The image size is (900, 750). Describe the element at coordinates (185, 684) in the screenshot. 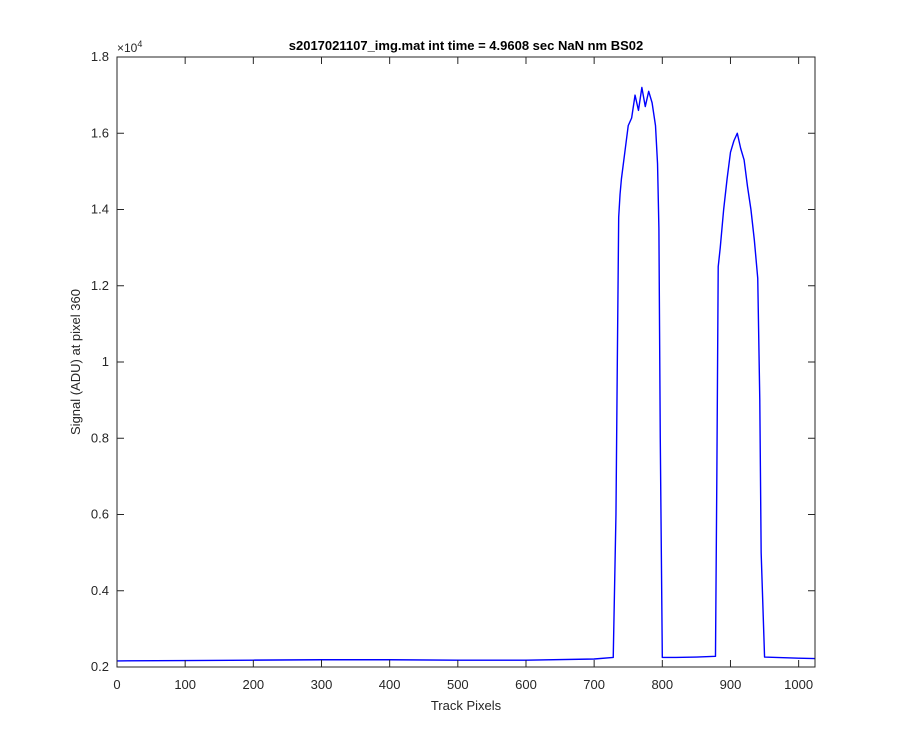

I see `x-tick-label: 100` at that location.